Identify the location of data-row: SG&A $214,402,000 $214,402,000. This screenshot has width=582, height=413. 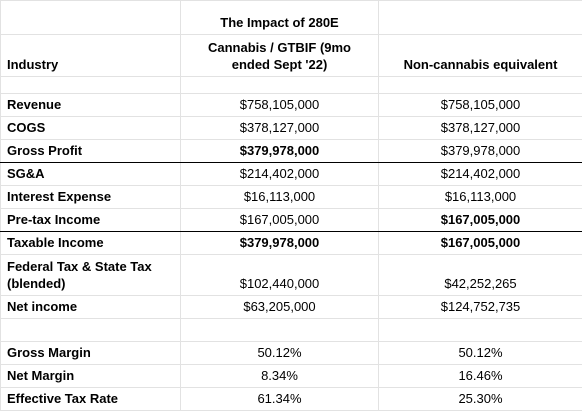
(291, 174).